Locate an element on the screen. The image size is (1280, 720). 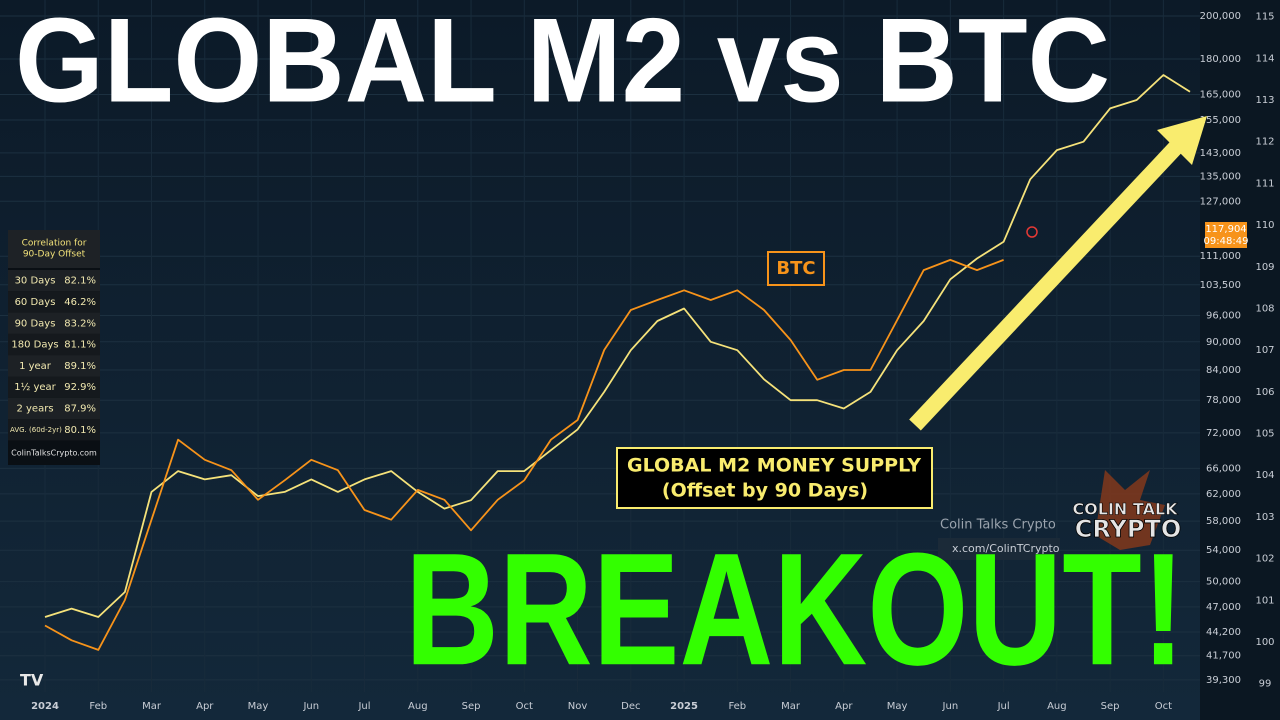
y2-tick-label: 100 is located at coordinates (1264, 642).